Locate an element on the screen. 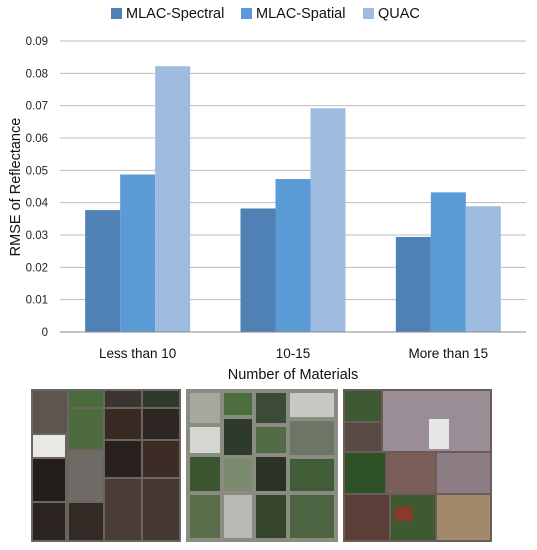 The width and height of the screenshot is (537, 550). y-tick-label: 0.07 is located at coordinates (37, 107).